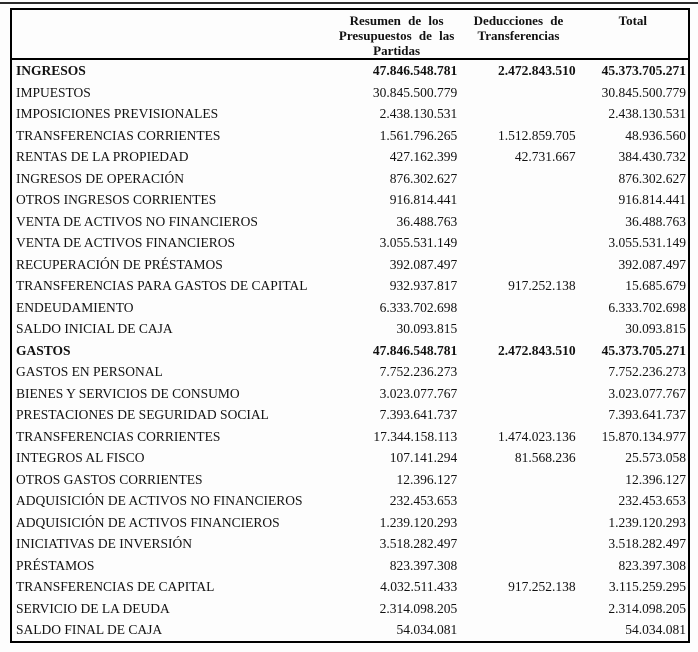 Image resolution: width=698 pixels, height=652 pixels. I want to click on cell-resumen: 392.087.497, so click(423, 264).